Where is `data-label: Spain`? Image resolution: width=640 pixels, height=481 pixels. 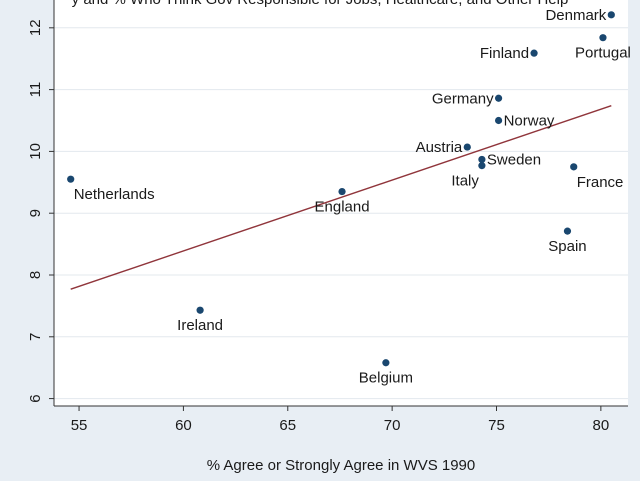
data-label: Spain is located at coordinates (567, 246).